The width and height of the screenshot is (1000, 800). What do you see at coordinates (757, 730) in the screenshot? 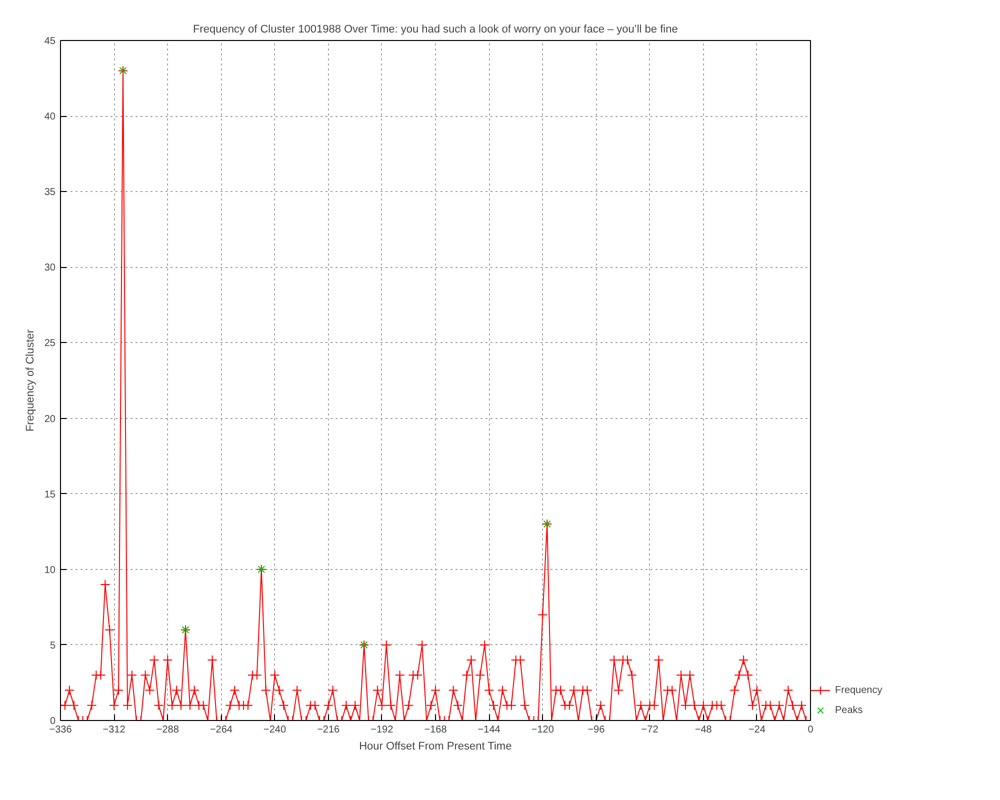
I see `x-tick-label: −24` at bounding box center [757, 730].